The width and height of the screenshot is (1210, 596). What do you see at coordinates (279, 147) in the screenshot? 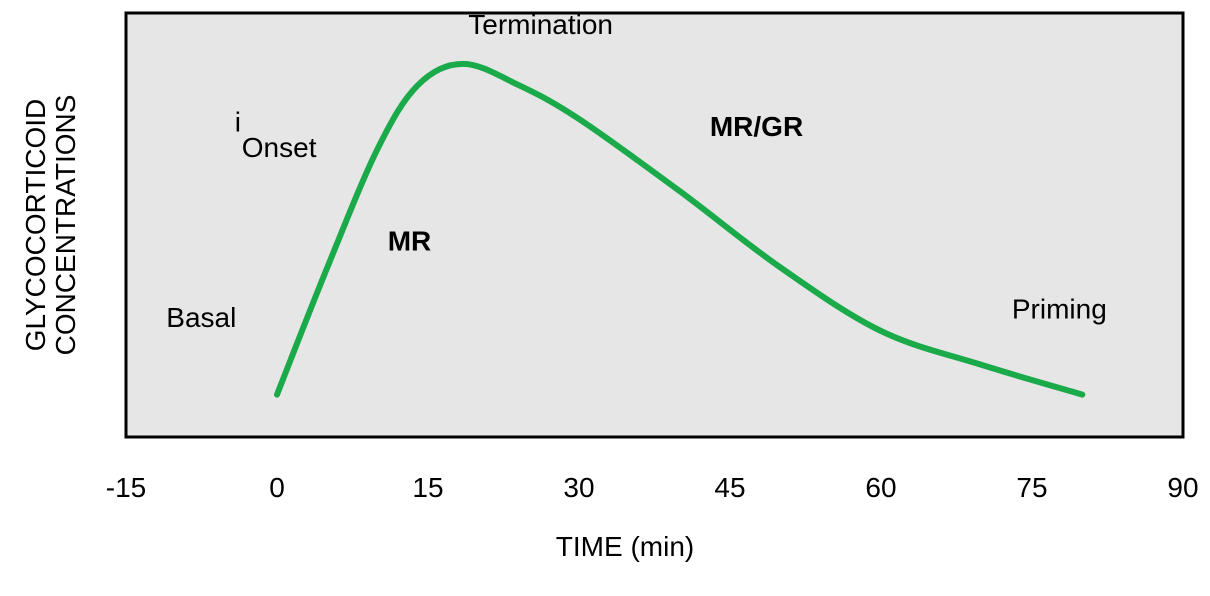
I see `annotation-onset: Onset` at bounding box center [279, 147].